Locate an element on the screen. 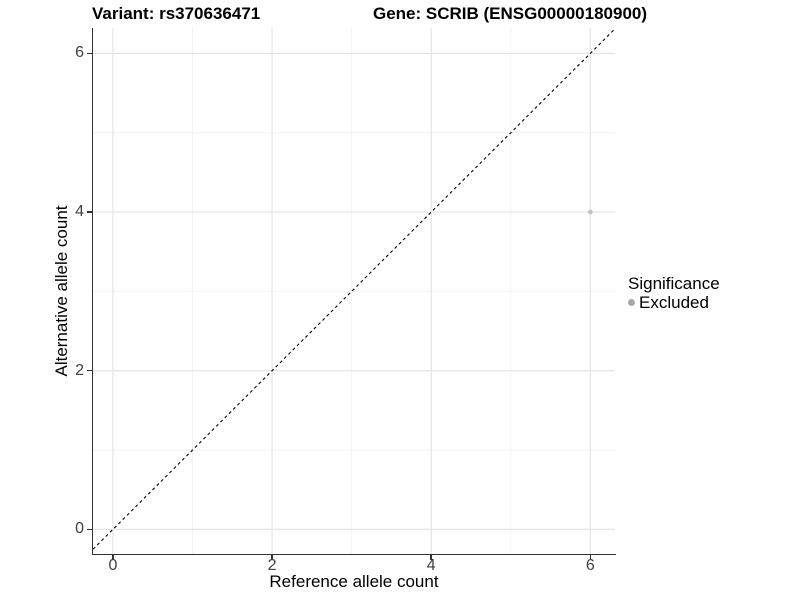  y-axis-tick-label: 6 is located at coordinates (79, 53).